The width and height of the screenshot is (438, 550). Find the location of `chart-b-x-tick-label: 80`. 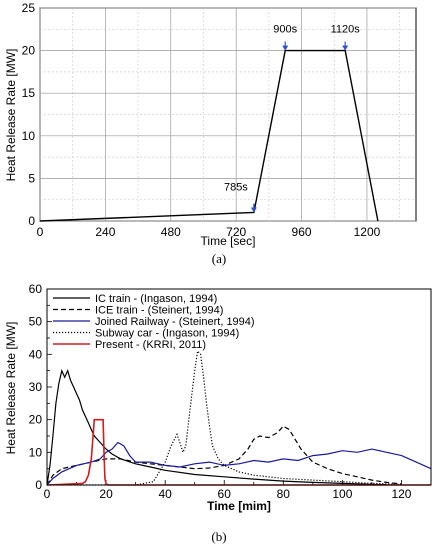

chart-b-x-tick-label: 80 is located at coordinates (284, 494).